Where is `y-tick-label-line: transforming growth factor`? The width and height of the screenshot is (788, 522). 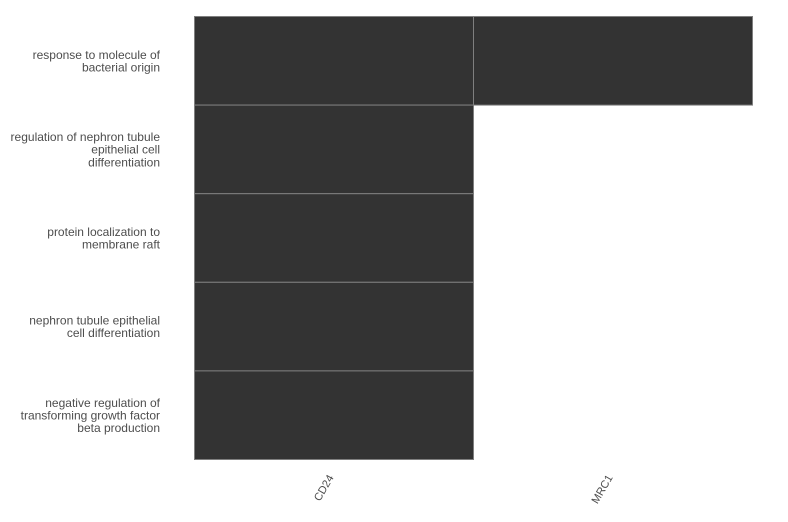 y-tick-label-line: transforming growth factor is located at coordinates (90, 416).